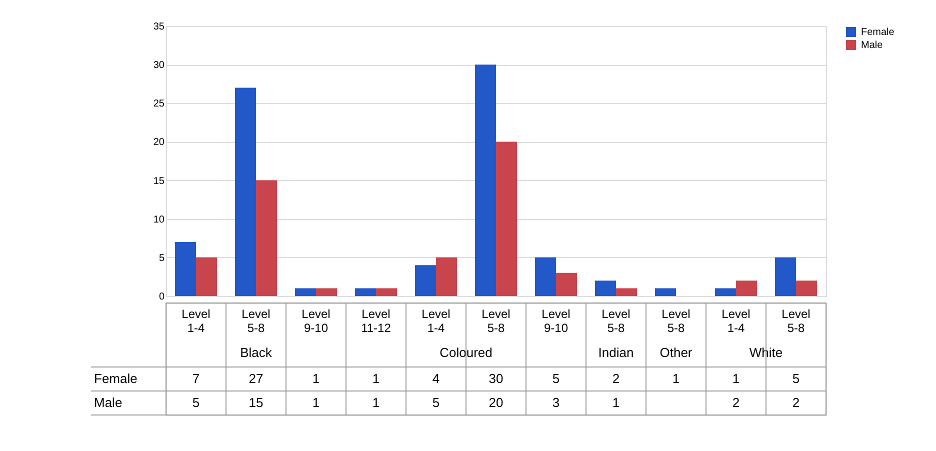 This screenshot has height=451, width=936. What do you see at coordinates (159, 142) in the screenshot?
I see `y-tick-label: 20` at bounding box center [159, 142].